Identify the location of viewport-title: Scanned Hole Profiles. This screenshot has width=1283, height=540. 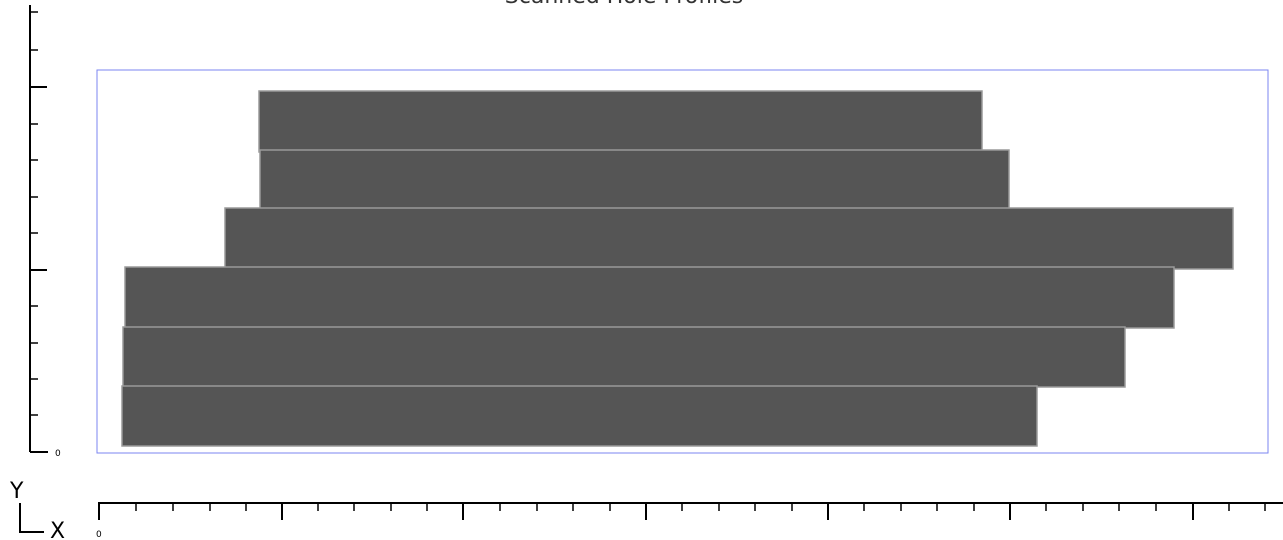
(624, 4).